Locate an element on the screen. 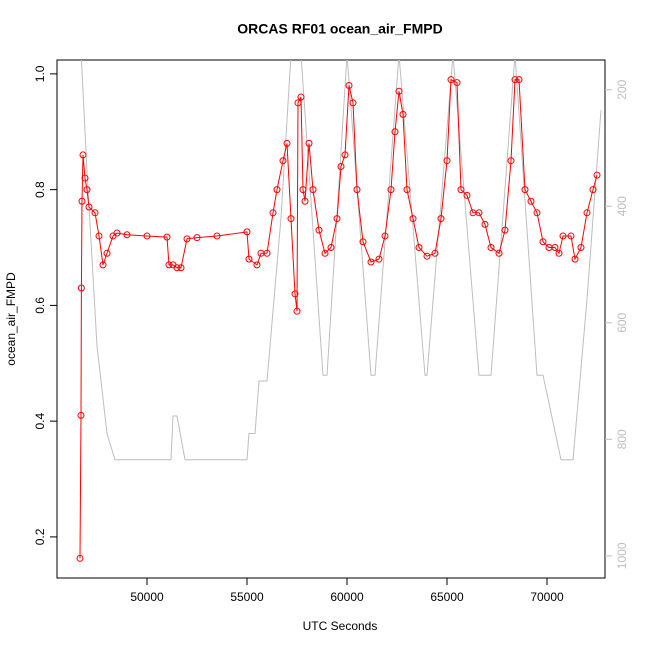 The height and width of the screenshot is (650, 650). y2-tick-label: 400 is located at coordinates (622, 206).